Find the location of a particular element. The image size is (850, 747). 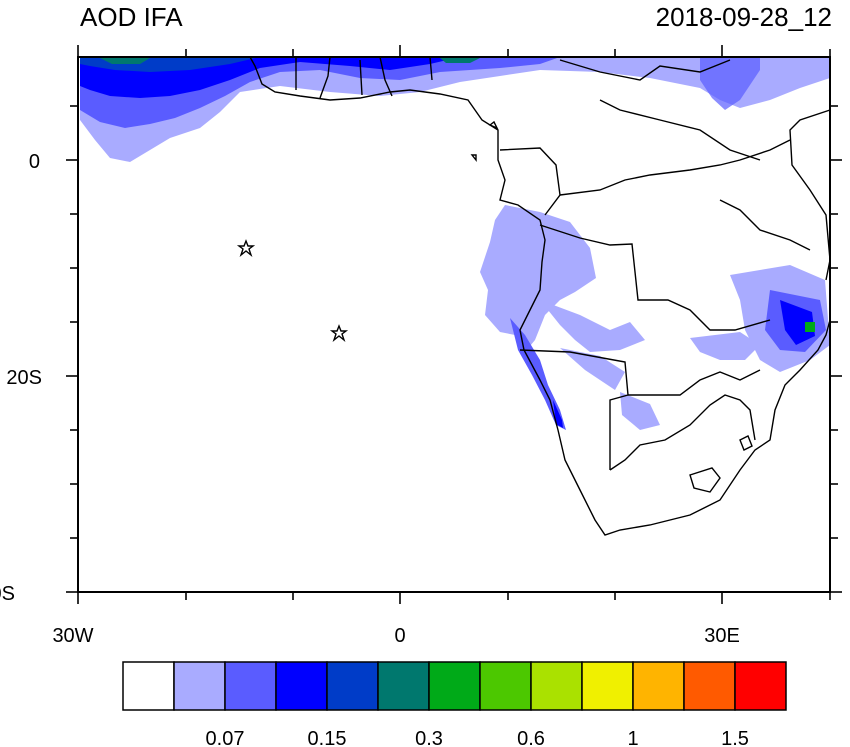

map-datetime: 2018-09-28_12 is located at coordinates (743, 17).